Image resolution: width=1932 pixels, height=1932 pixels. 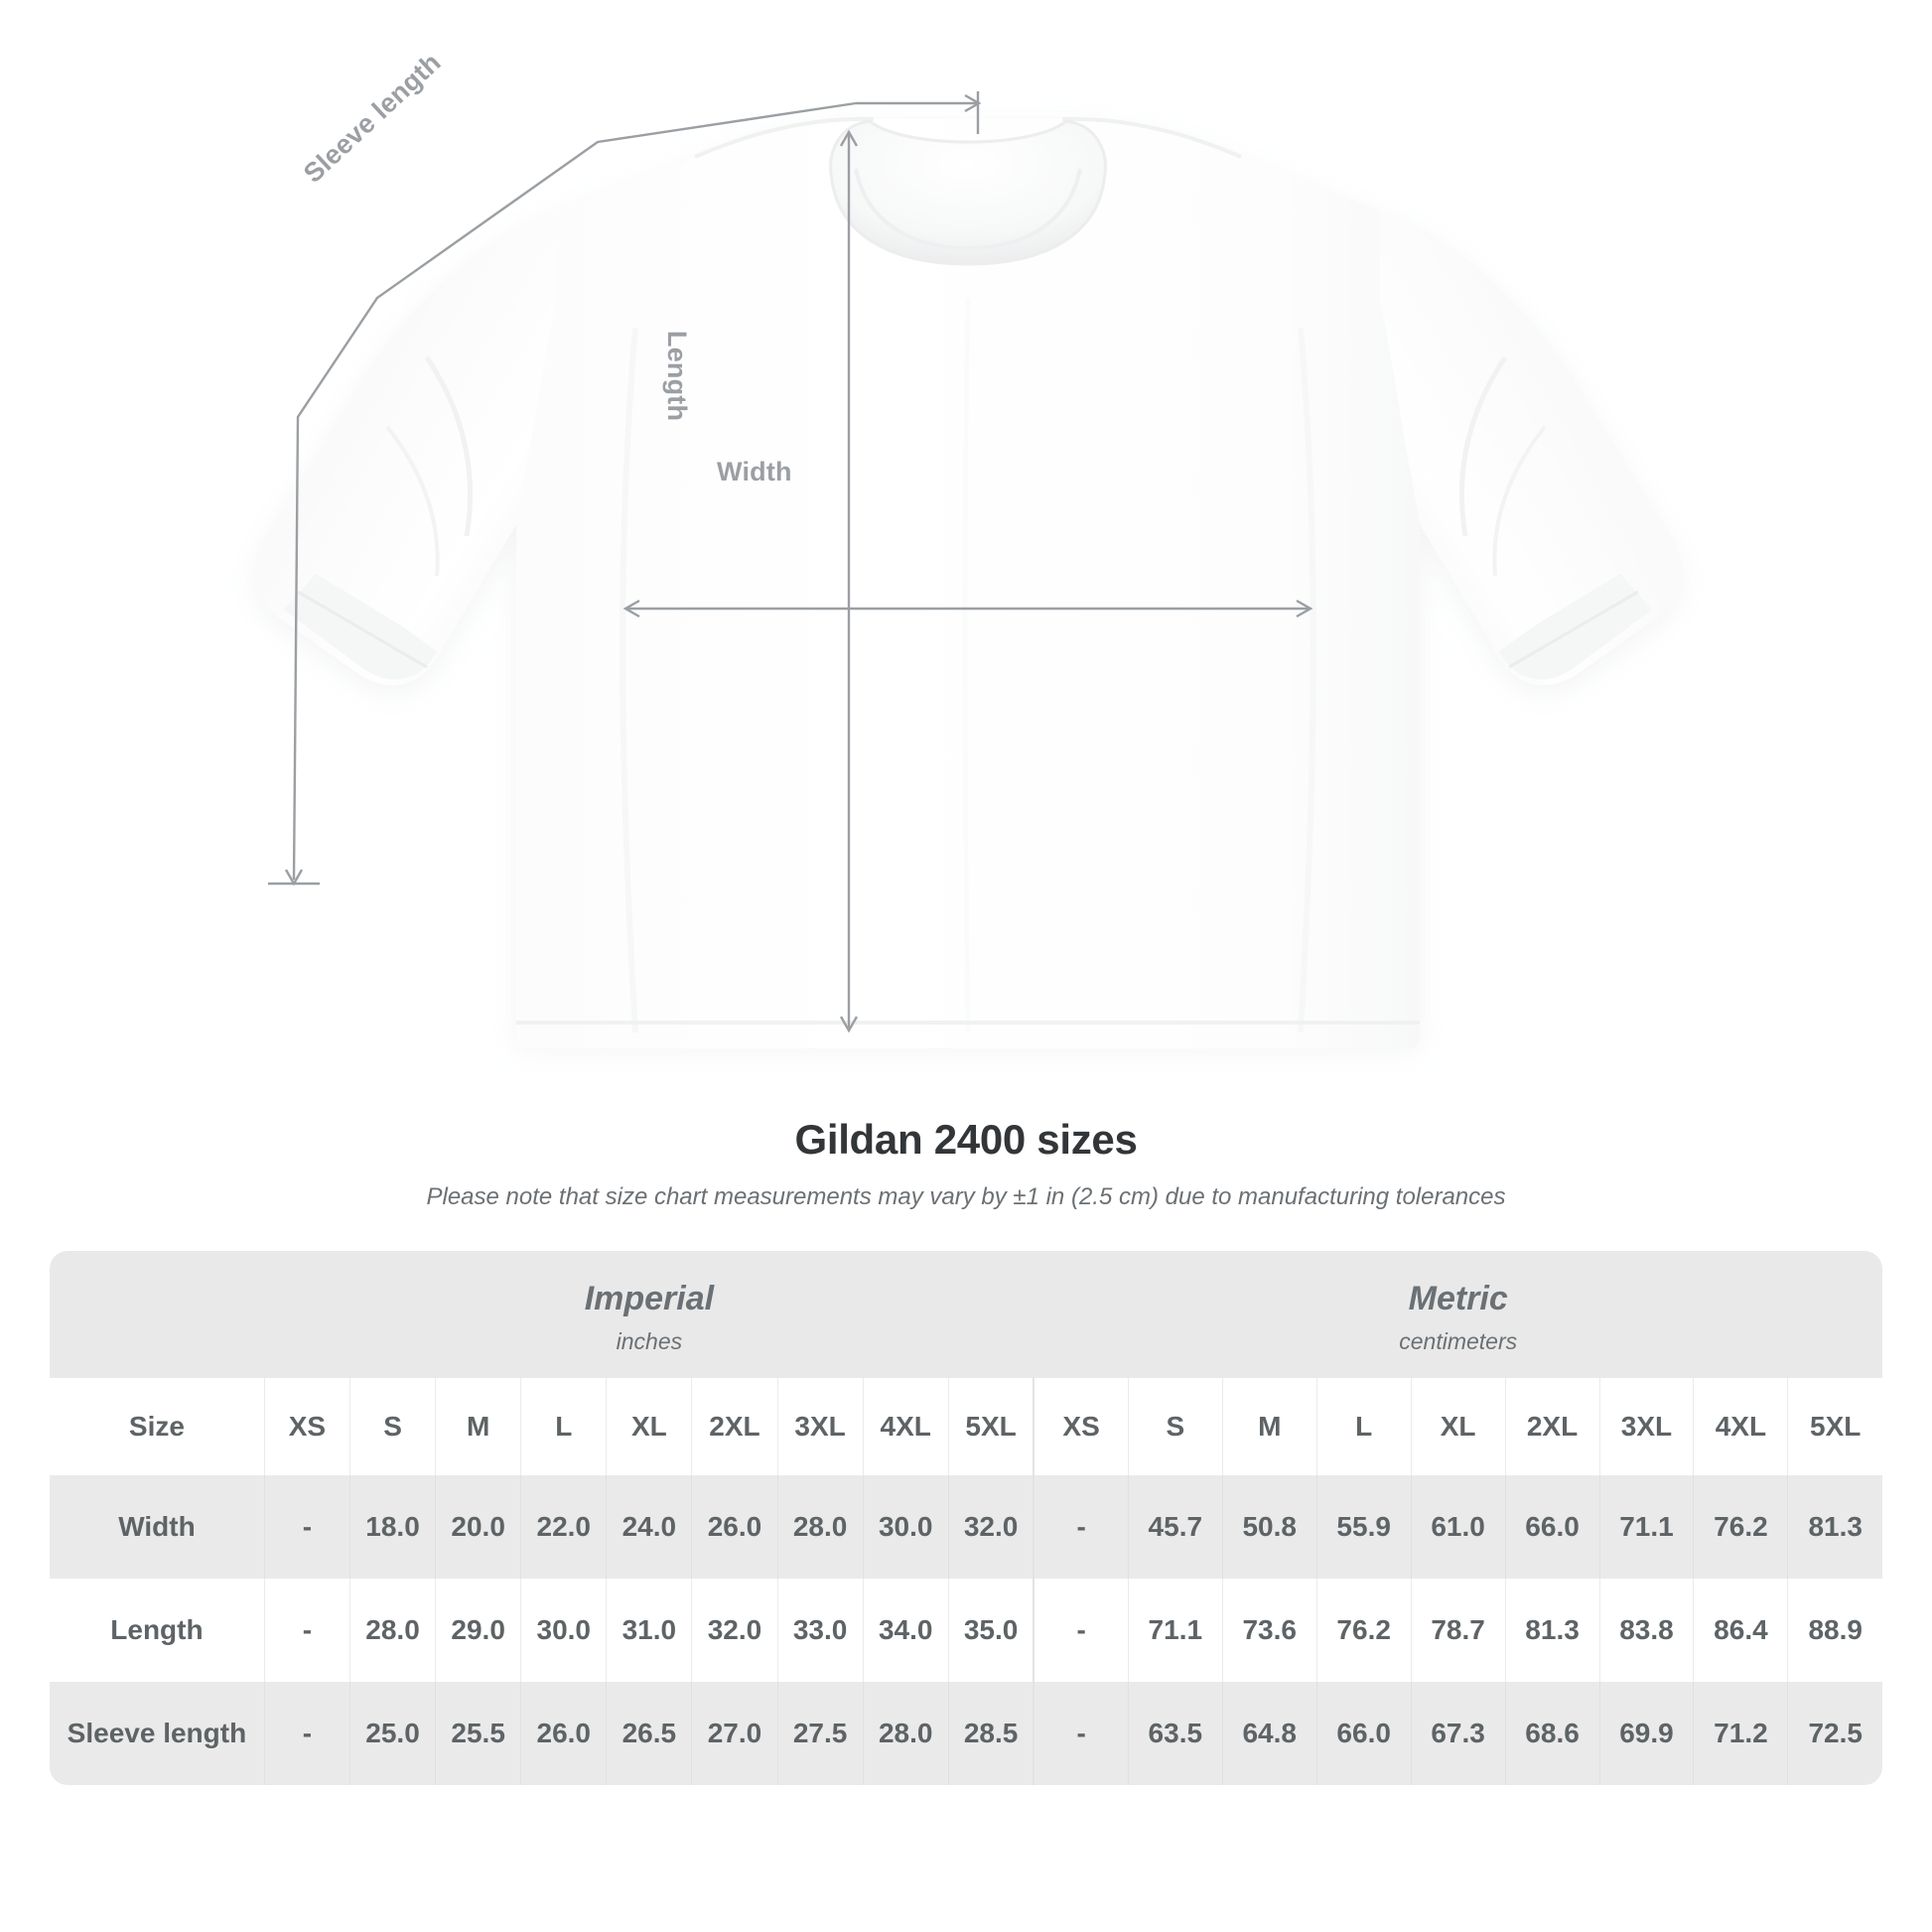 I want to click on sleeve-met-8: 72.5, so click(x=1835, y=1733).